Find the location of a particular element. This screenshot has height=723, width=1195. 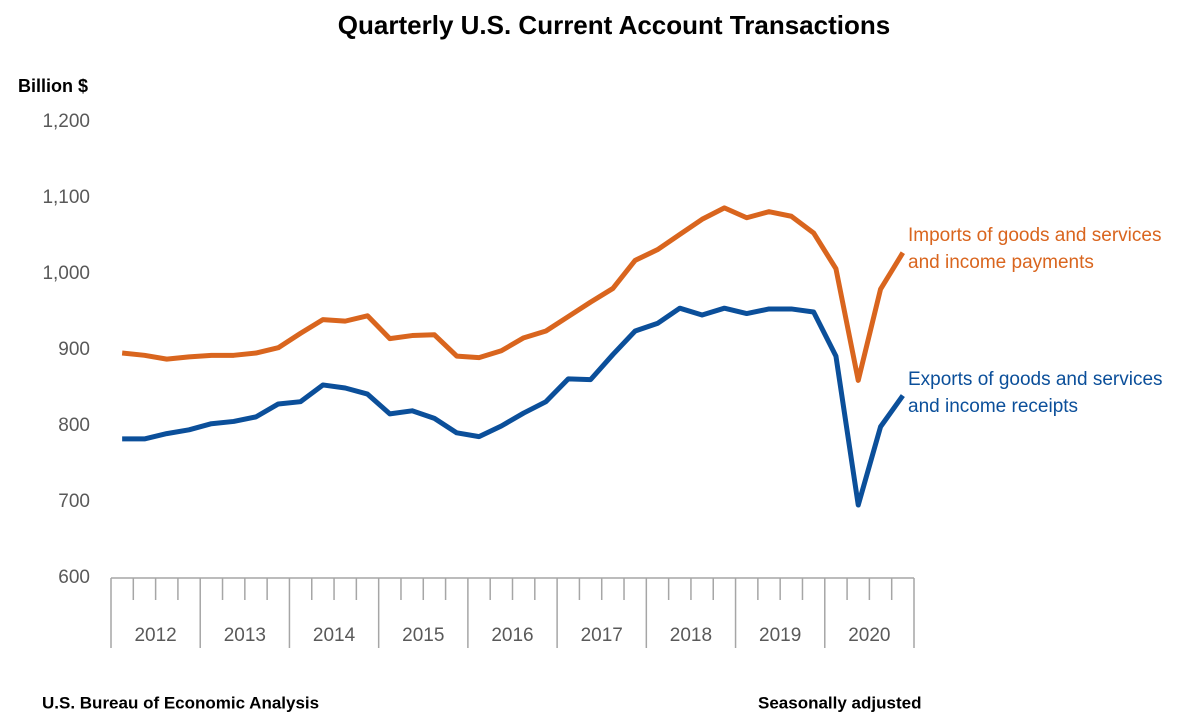

source: U.S. Bureau of Economic Analysis is located at coordinates (180, 702).